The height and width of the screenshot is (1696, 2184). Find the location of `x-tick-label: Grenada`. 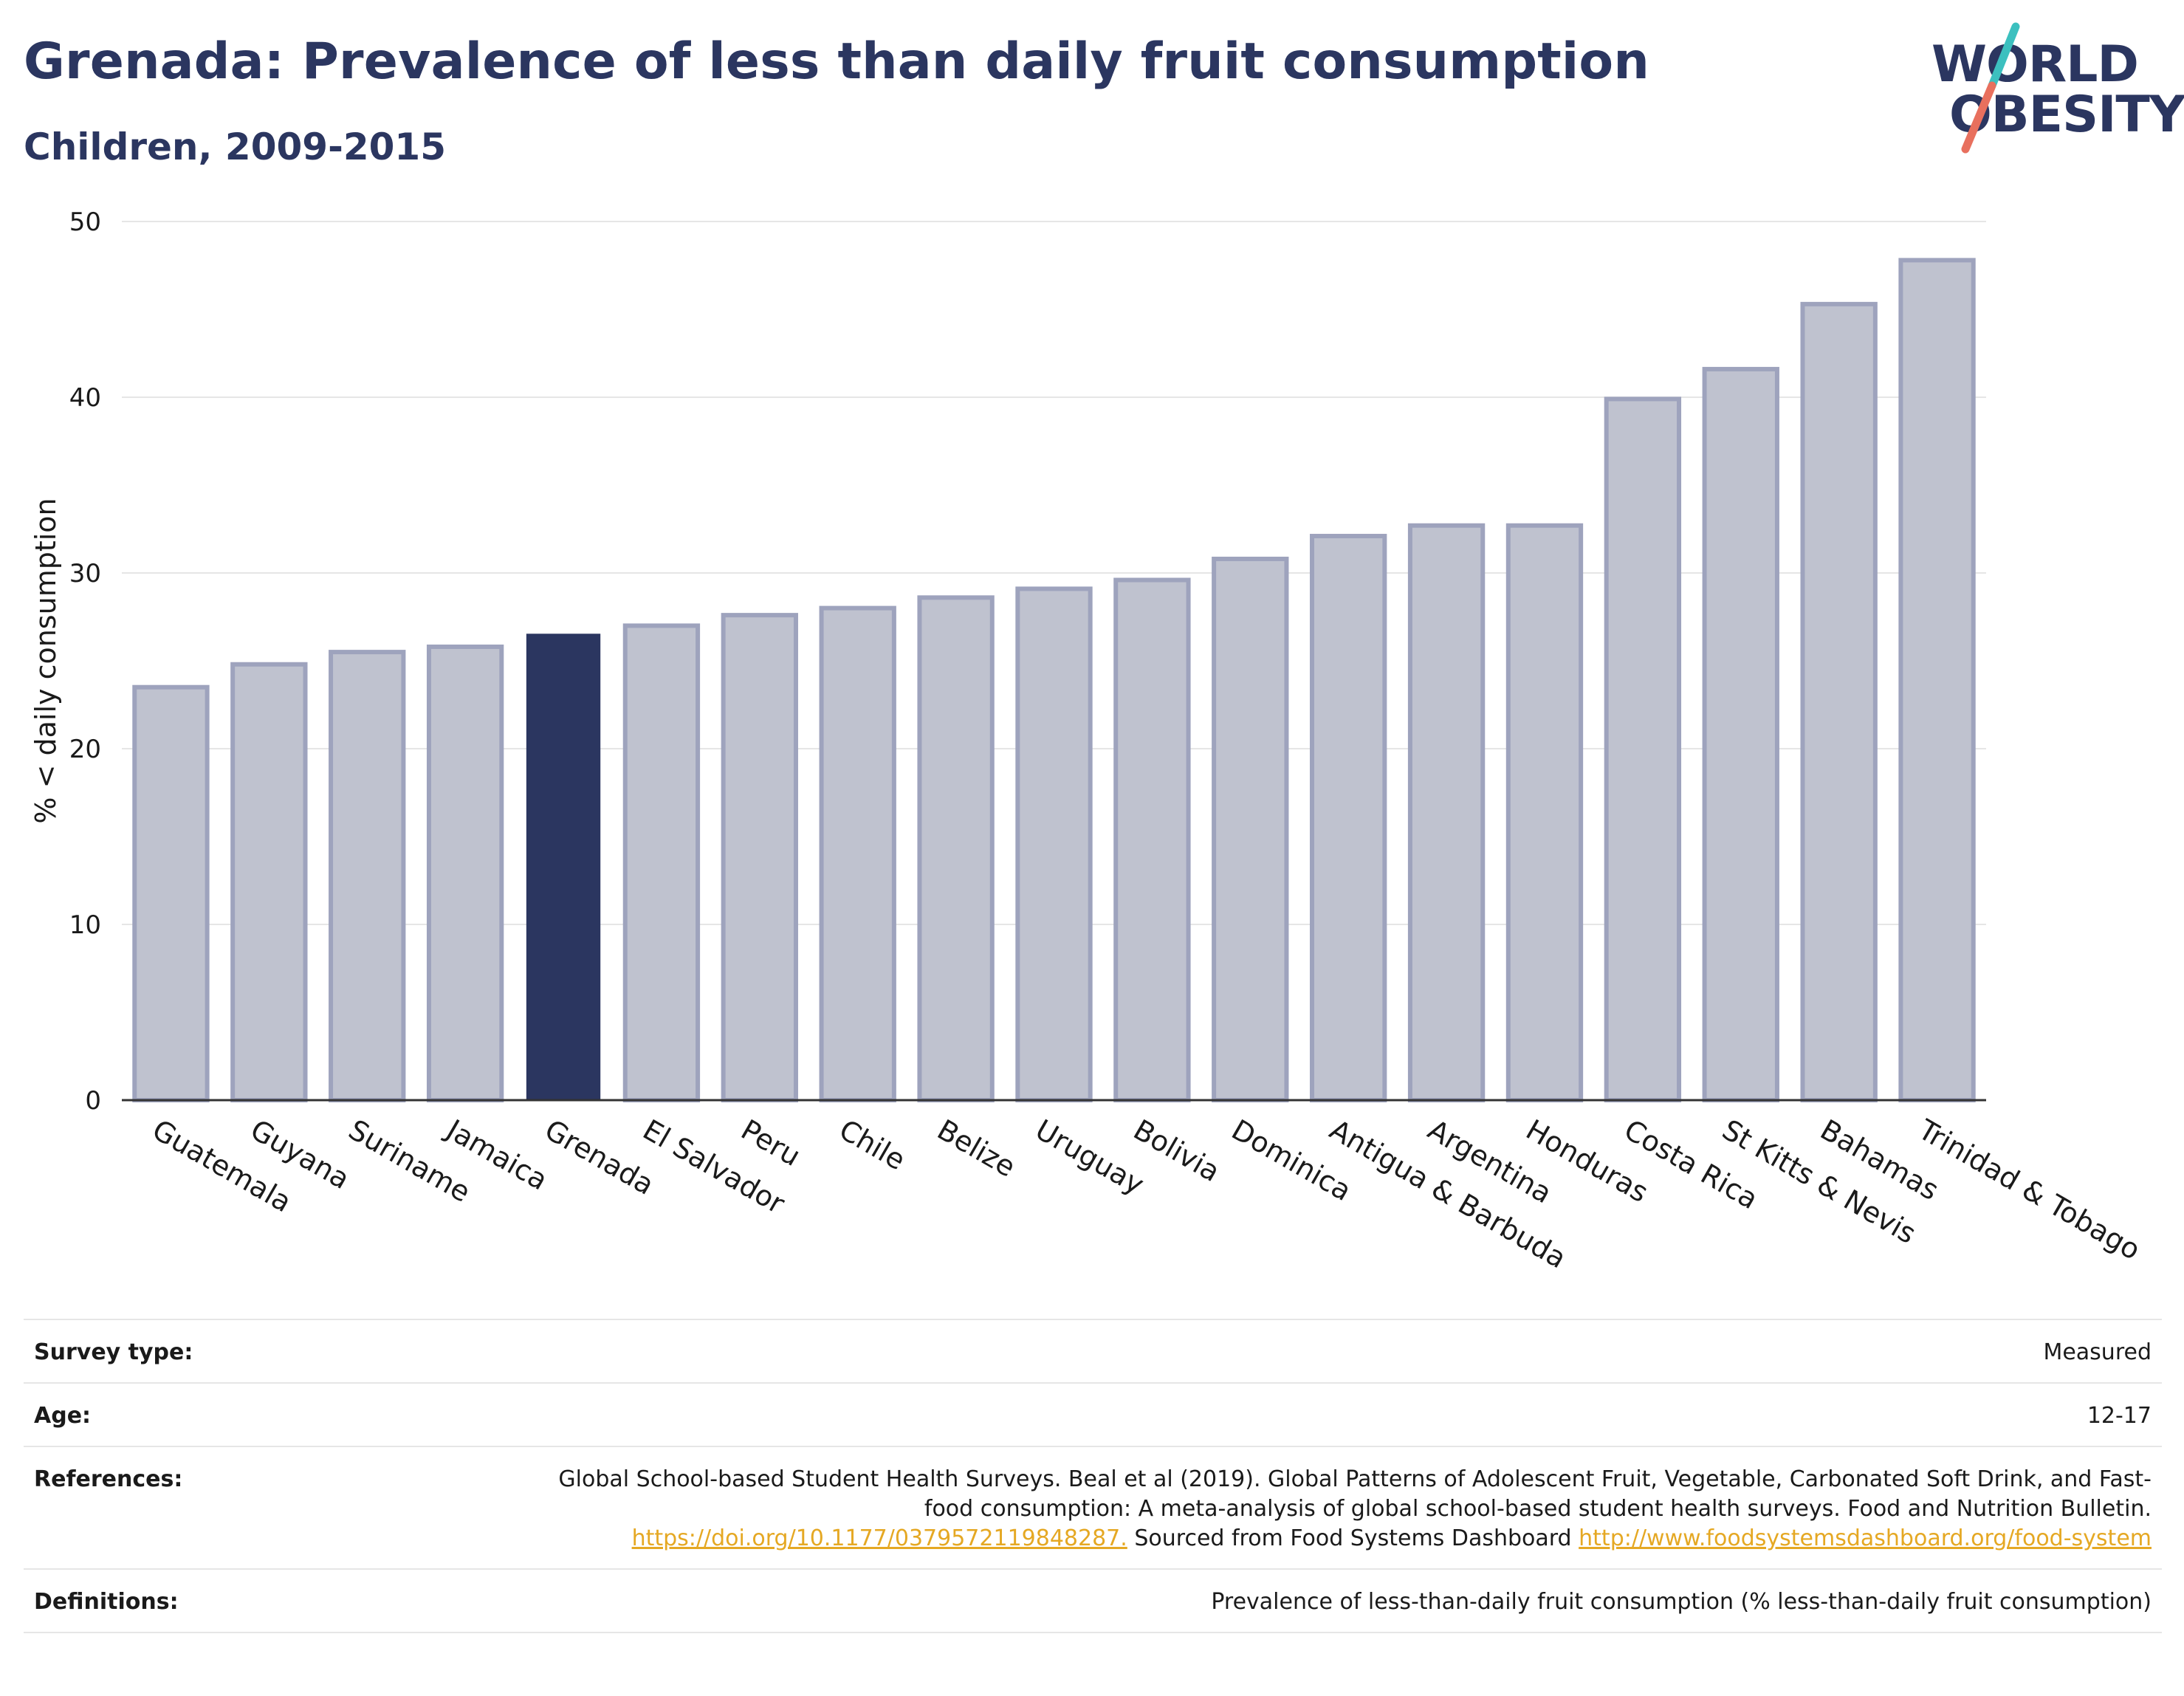

x-tick-label: Grenada is located at coordinates (600, 1157).